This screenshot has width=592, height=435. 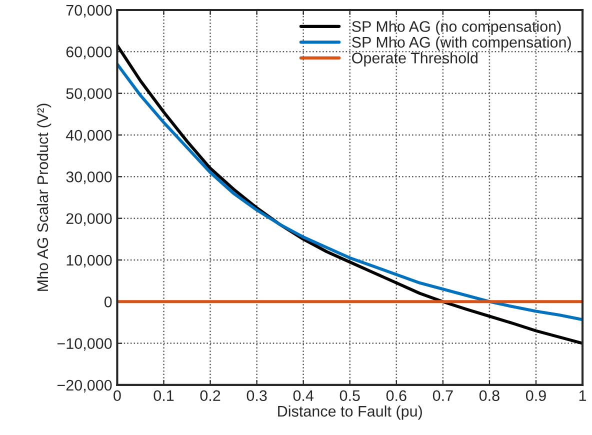 I want to click on x-axis-title: Distance to Fault (pu), so click(x=350, y=412).